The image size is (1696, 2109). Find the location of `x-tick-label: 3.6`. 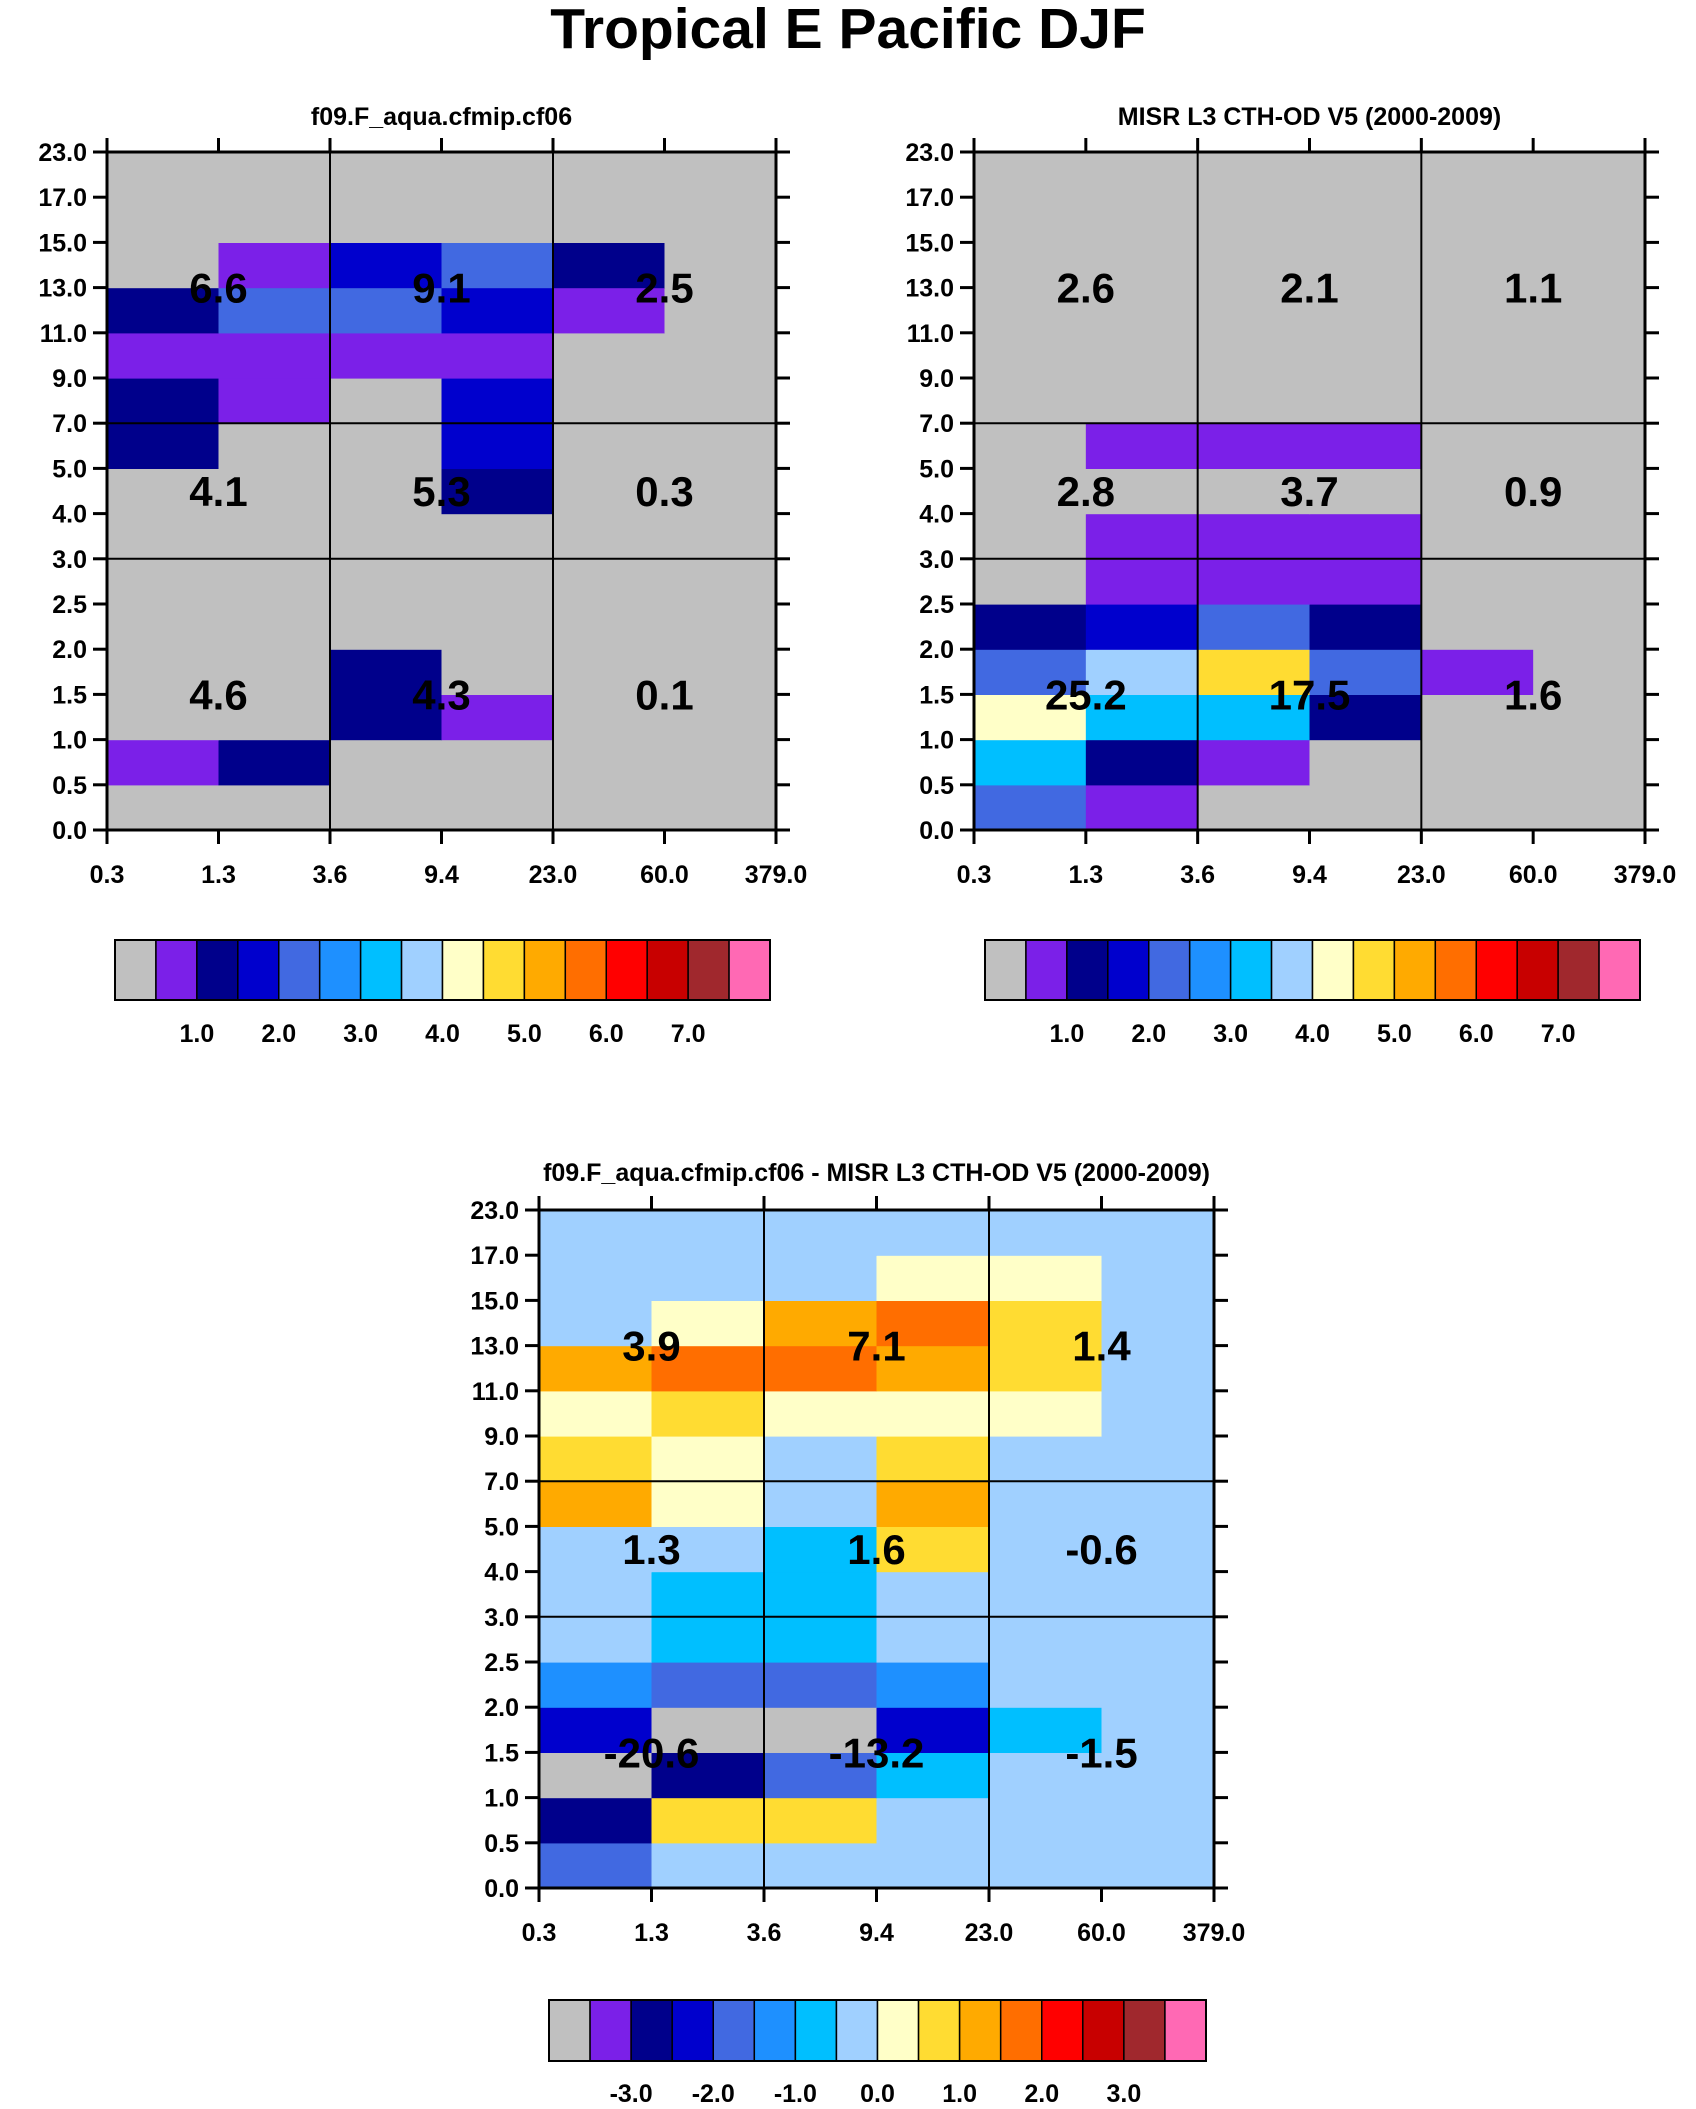

x-tick-label: 3.6 is located at coordinates (330, 875).